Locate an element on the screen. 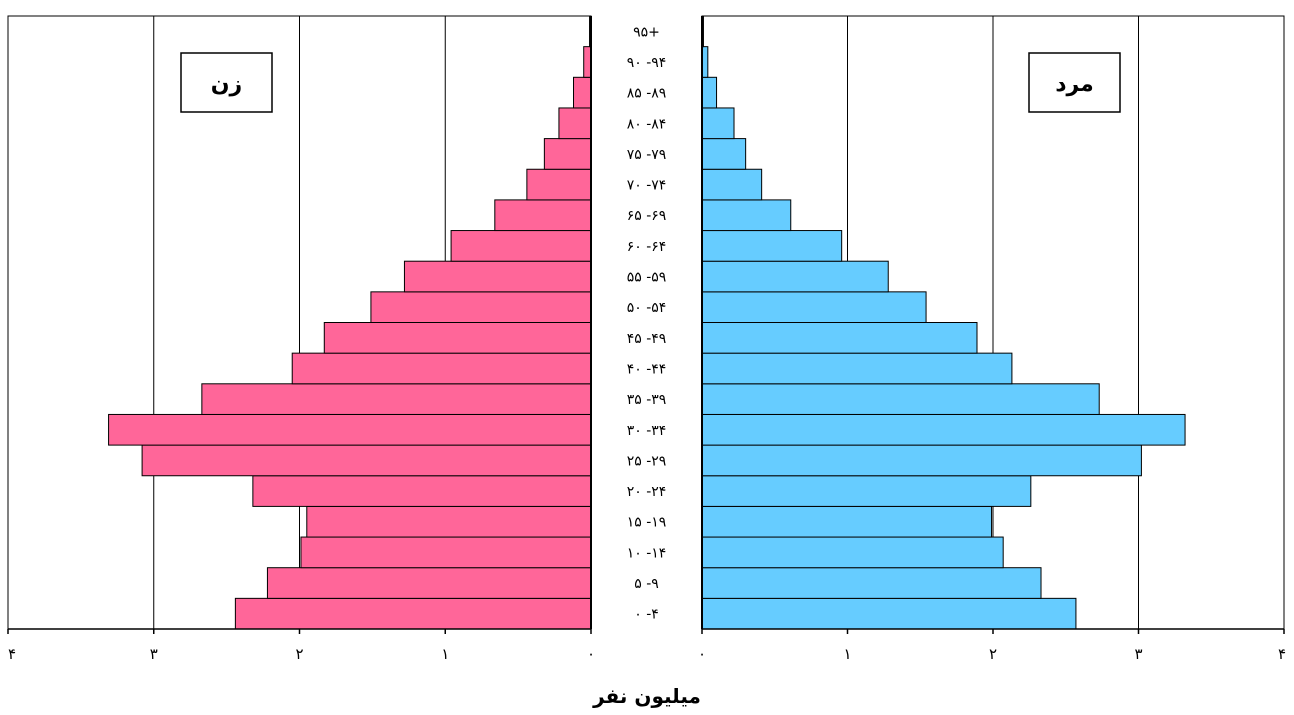 The width and height of the screenshot is (1294, 715). tick-label-female: ۲ is located at coordinates (299, 654).